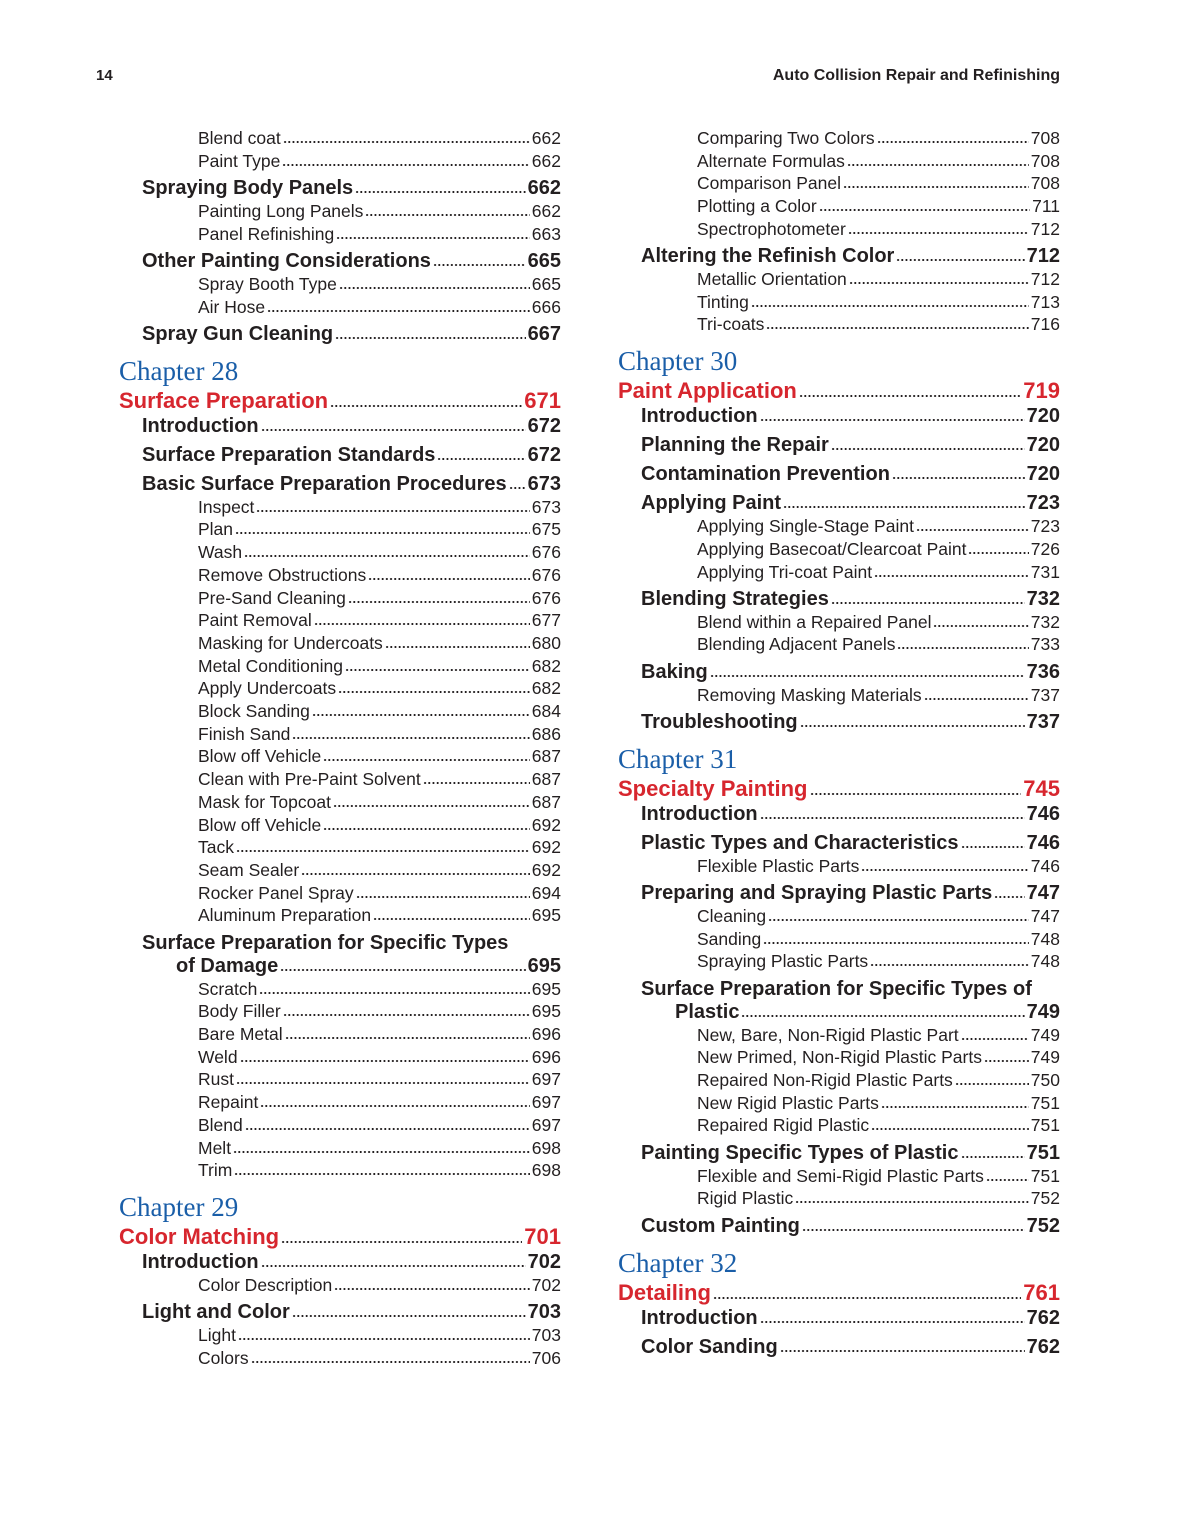 This screenshot has width=1190, height=1513. I want to click on toc-section: Introduction 720, so click(839, 416).